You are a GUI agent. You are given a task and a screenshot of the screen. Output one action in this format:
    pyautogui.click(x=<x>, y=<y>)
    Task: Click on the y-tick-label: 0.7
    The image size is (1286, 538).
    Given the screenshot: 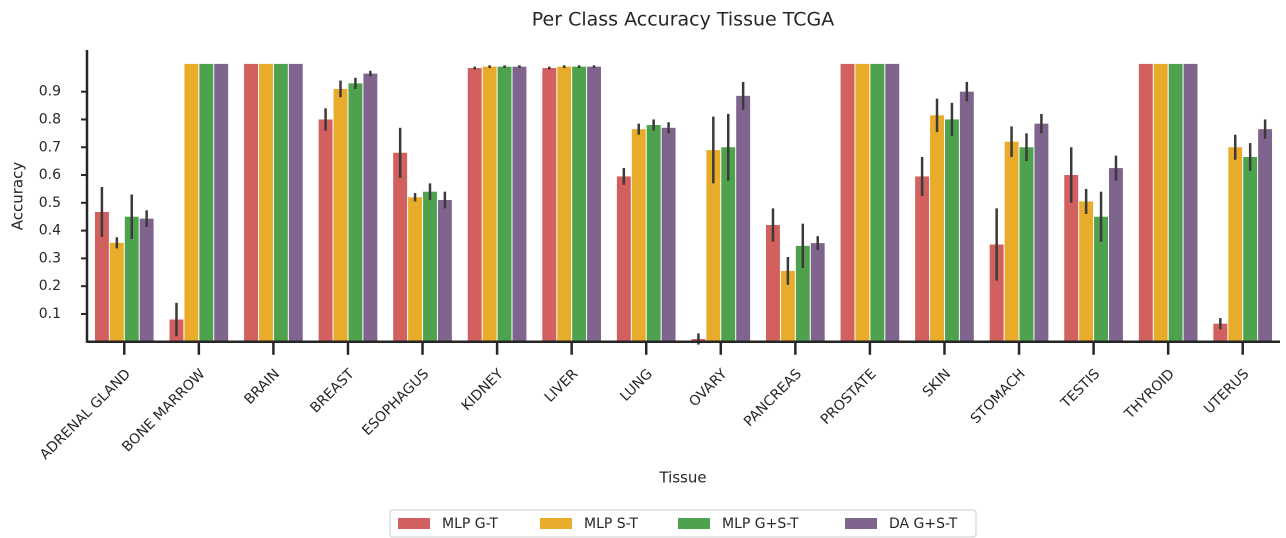 What is the action you would take?
    pyautogui.click(x=50, y=147)
    